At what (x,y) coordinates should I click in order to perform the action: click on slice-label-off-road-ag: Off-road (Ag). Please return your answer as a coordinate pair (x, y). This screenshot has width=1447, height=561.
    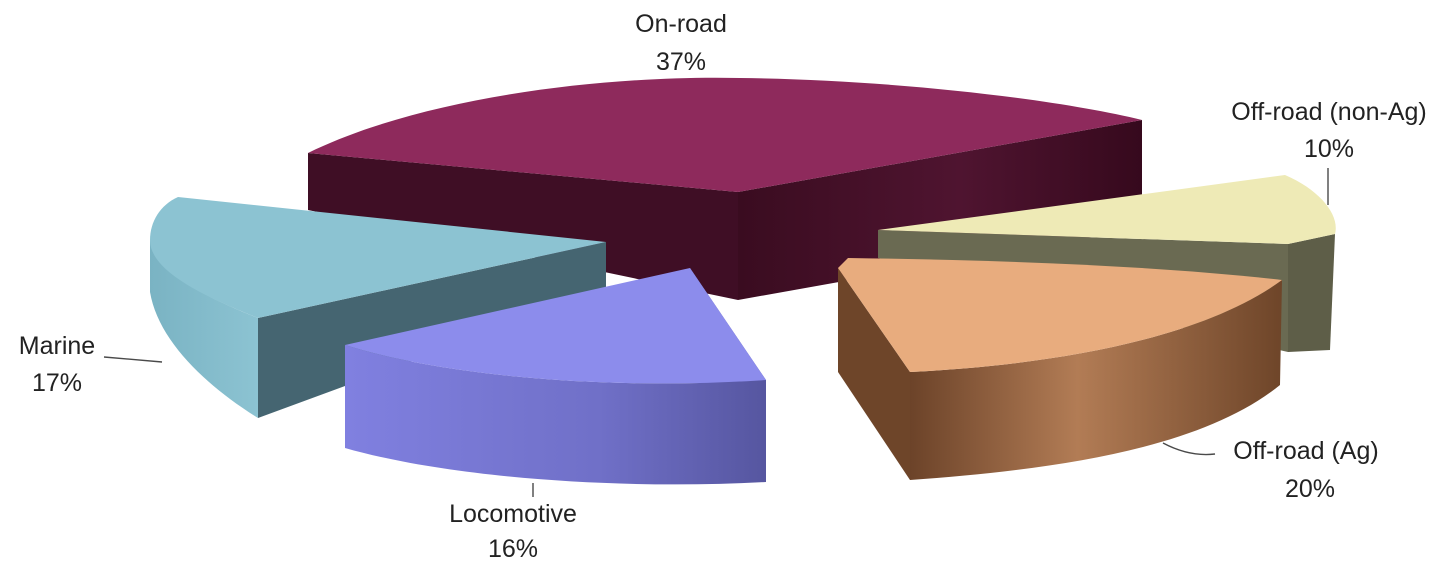
    Looking at the image, I should click on (1305, 451).